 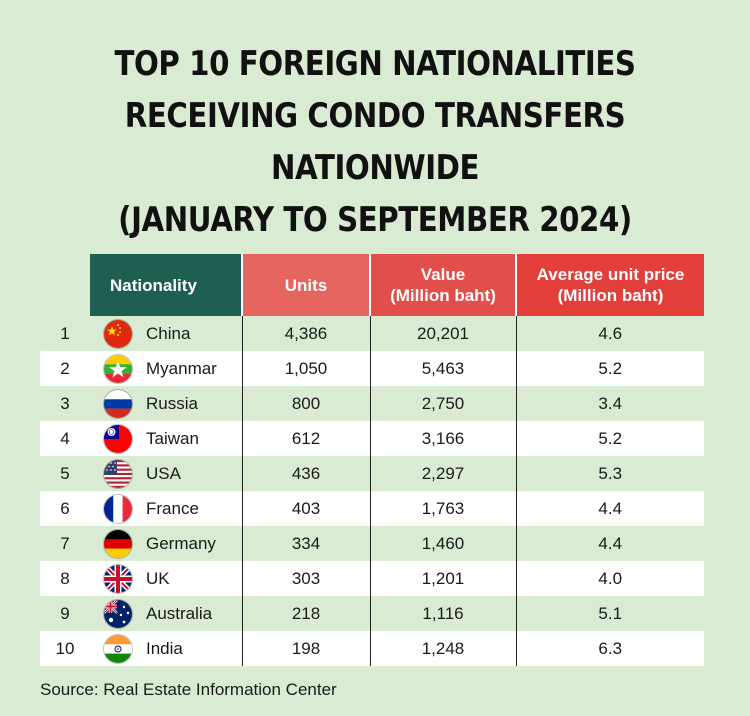 What do you see at coordinates (181, 368) in the screenshot?
I see `nationality-name: Myanmar` at bounding box center [181, 368].